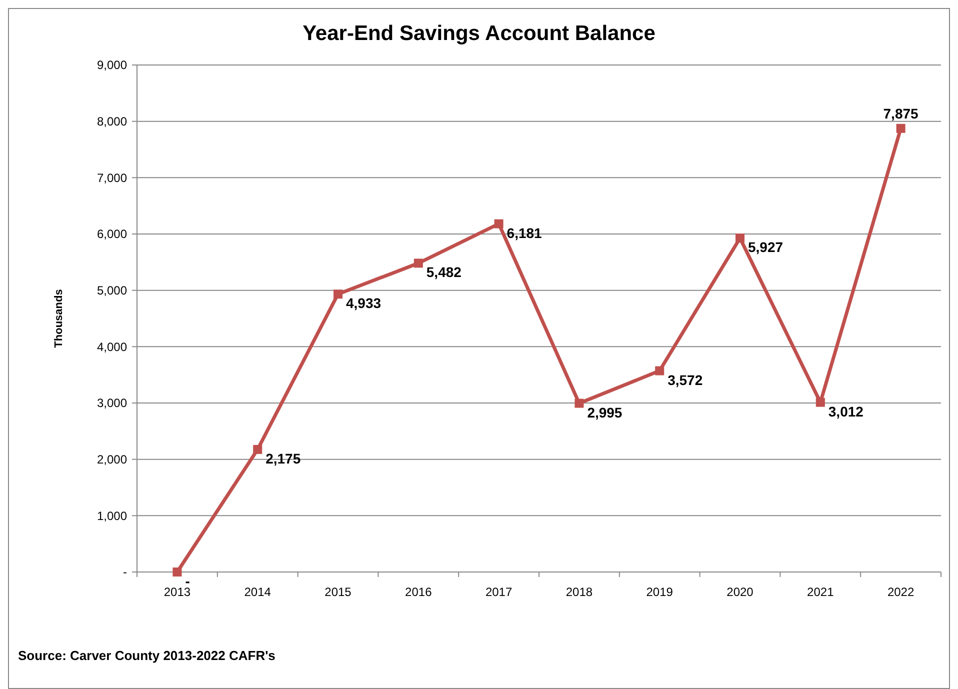  I want to click on data-label: 2,995, so click(604, 412).